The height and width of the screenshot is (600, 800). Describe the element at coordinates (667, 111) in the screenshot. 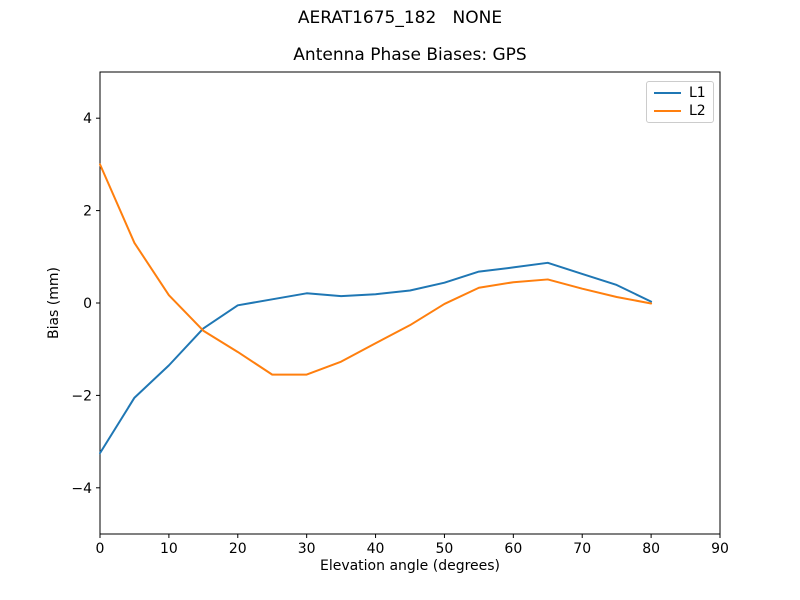

I see `l2-line-swatch-icon` at that location.